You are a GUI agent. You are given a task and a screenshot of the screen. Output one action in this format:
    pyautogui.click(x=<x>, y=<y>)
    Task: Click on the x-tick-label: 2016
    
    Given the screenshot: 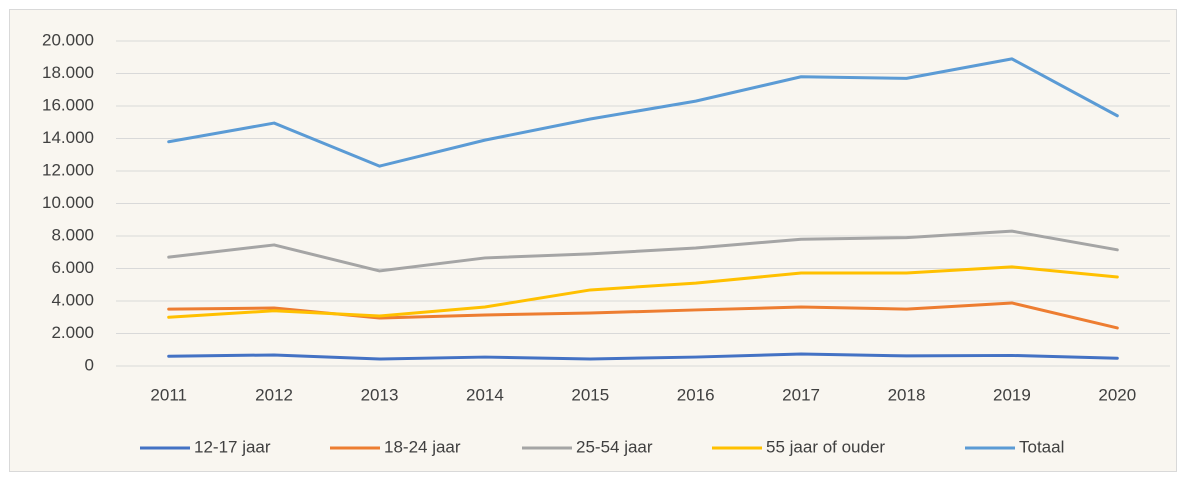 What is the action you would take?
    pyautogui.click(x=696, y=394)
    